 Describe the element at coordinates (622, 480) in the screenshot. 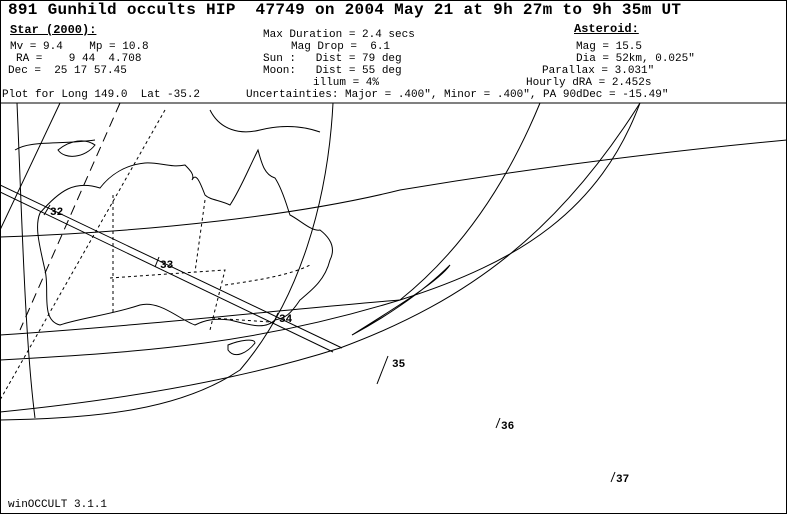

I see `time-label: 37` at that location.